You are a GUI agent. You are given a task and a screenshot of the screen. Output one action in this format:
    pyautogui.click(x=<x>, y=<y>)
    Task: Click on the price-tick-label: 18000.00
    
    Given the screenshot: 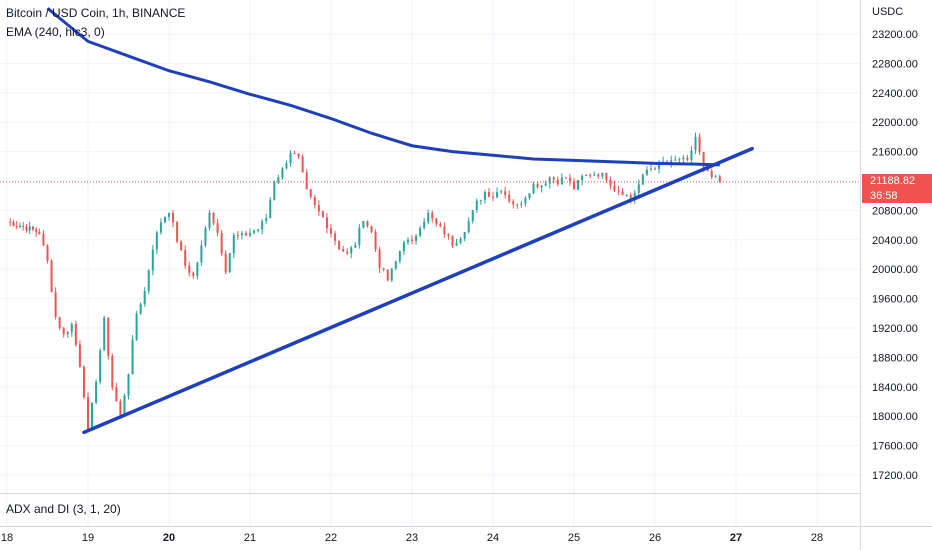 What is the action you would take?
    pyautogui.click(x=895, y=417)
    